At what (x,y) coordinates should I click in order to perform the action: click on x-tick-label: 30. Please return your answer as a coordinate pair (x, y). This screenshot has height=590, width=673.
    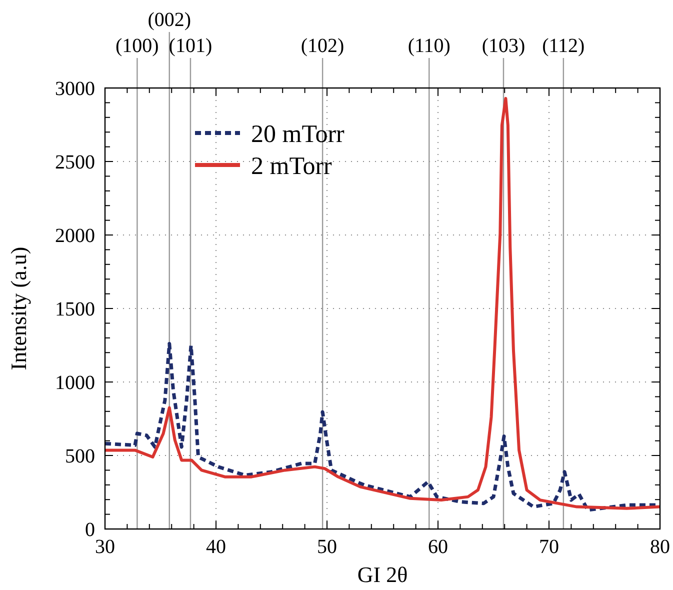
    Looking at the image, I should click on (105, 547).